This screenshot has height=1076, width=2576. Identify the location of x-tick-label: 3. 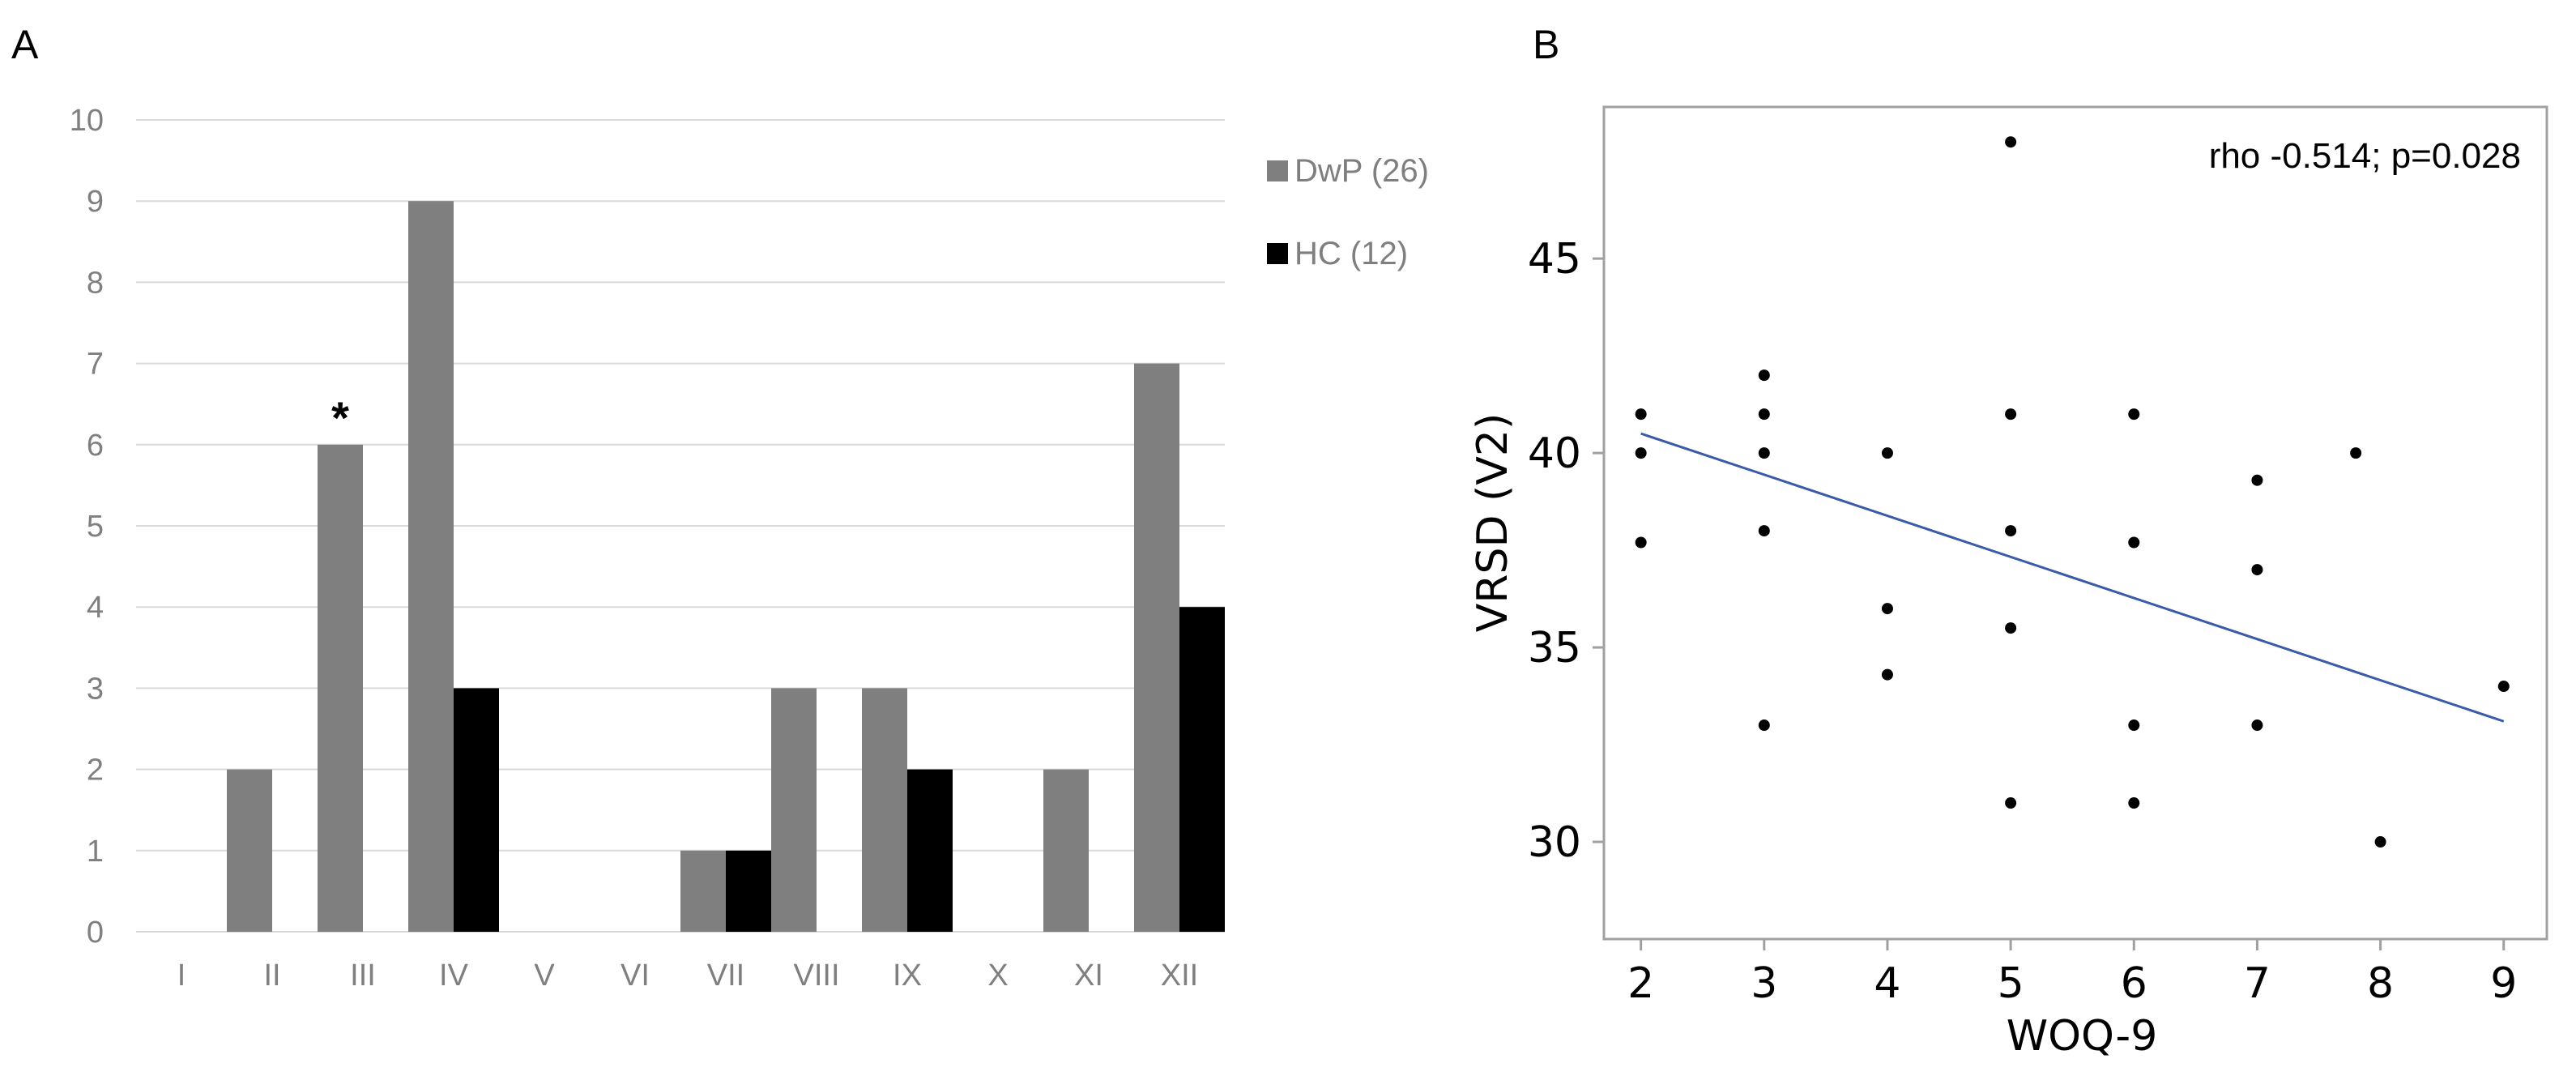
(1764, 983).